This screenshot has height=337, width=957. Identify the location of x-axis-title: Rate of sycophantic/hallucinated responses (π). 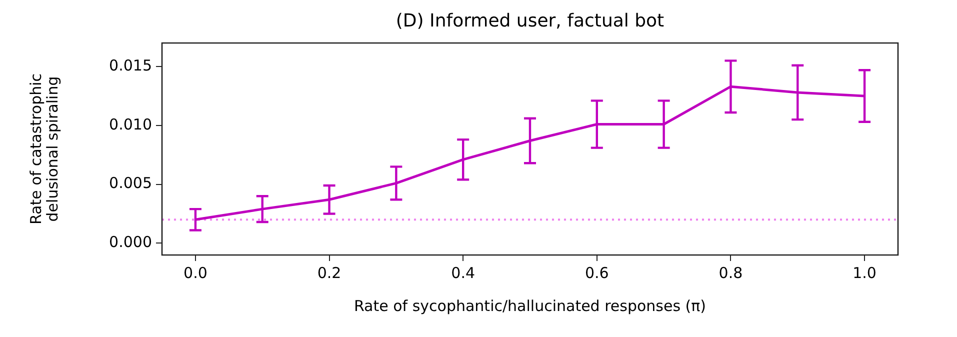
(530, 305).